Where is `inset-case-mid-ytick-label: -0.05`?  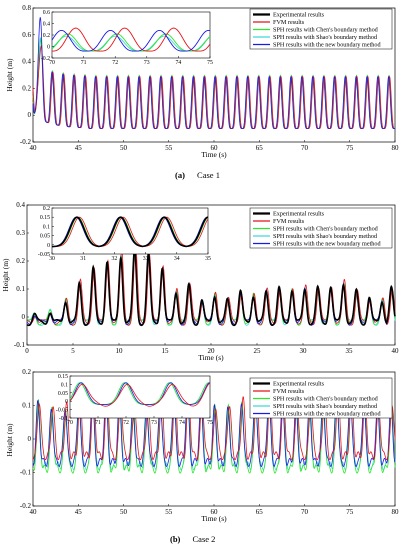 inset-case-mid-ytick-label: -0.05 is located at coordinates (44, 255).